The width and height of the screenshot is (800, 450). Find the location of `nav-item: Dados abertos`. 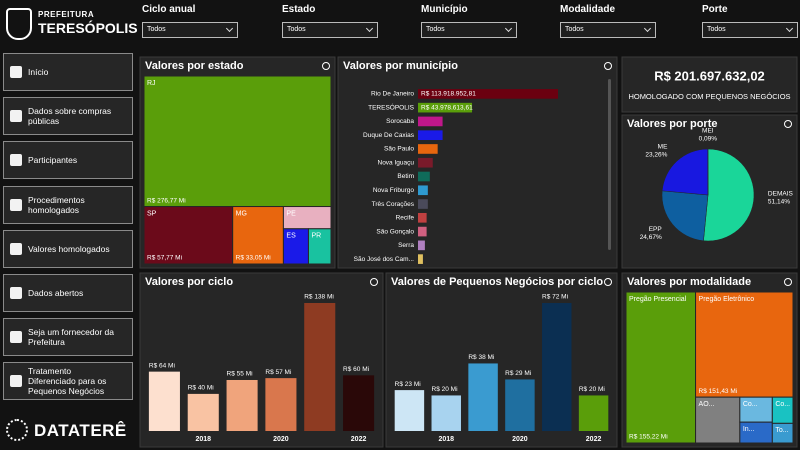

nav-item: Dados abertos is located at coordinates (68, 293).